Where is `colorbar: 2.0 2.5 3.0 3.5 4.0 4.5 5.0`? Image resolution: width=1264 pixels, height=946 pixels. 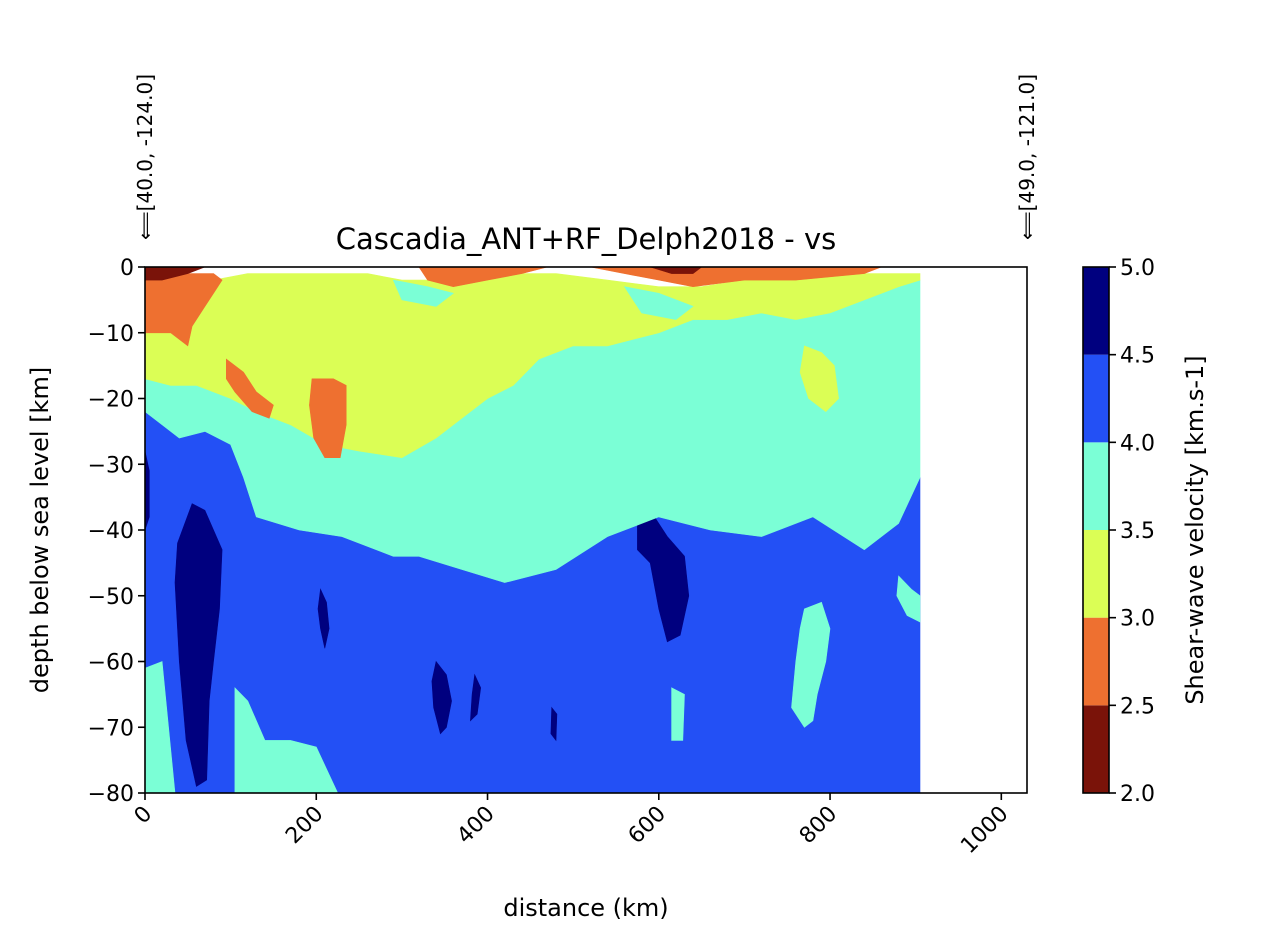 colorbar: 2.0 2.5 3.0 3.5 4.0 4.5 5.0 is located at coordinates (1118, 531).